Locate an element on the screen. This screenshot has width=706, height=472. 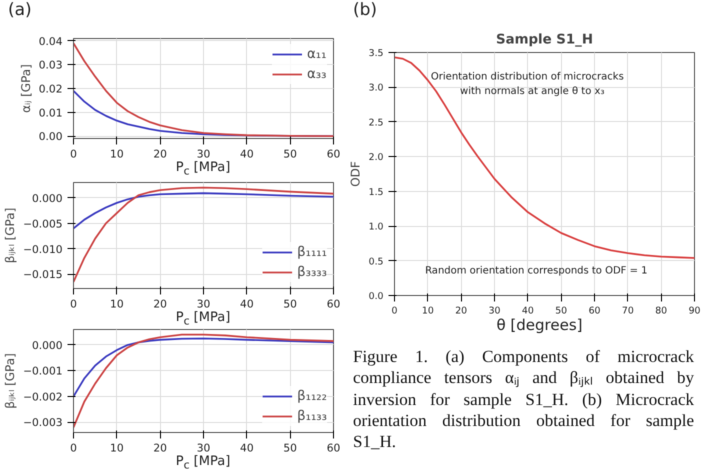
y-tick-label: 3.0 is located at coordinates (376, 88).